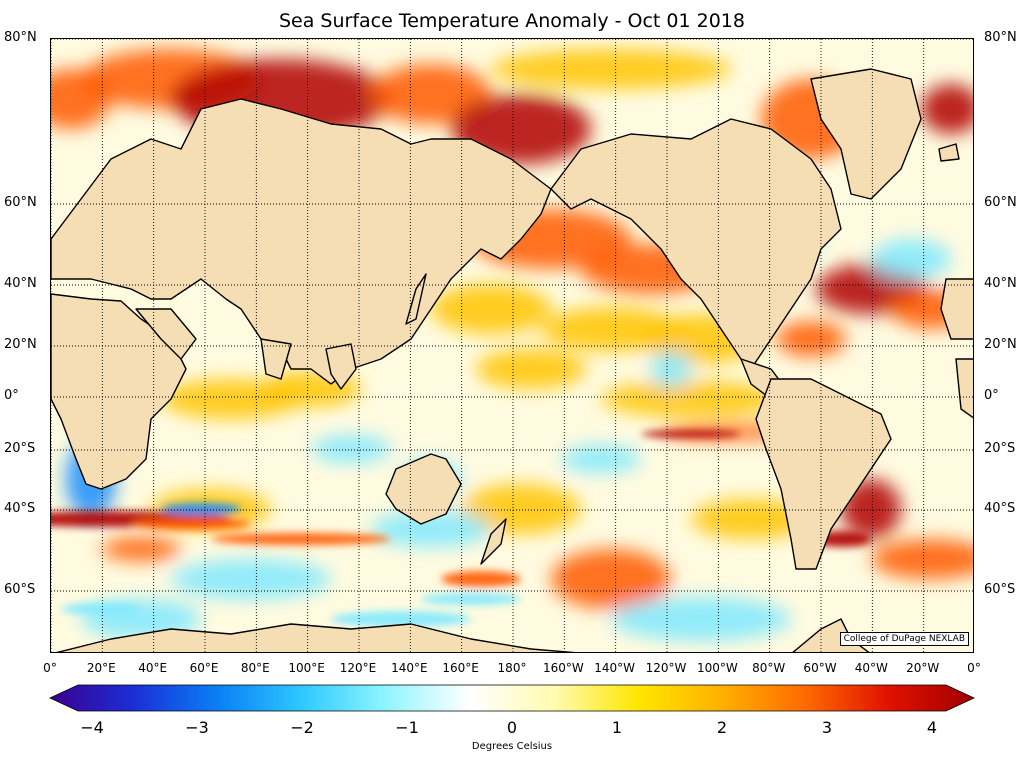 Image resolution: width=1024 pixels, height=768 pixels. What do you see at coordinates (1000, 344) in the screenshot?
I see `latitude-label-right: 20°N` at bounding box center [1000, 344].